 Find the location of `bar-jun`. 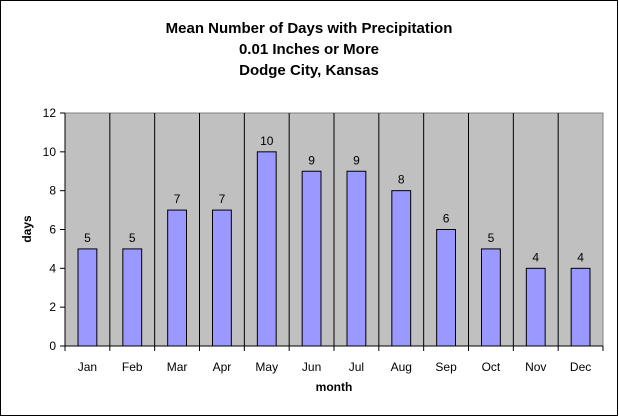

bar-jun is located at coordinates (311, 258).